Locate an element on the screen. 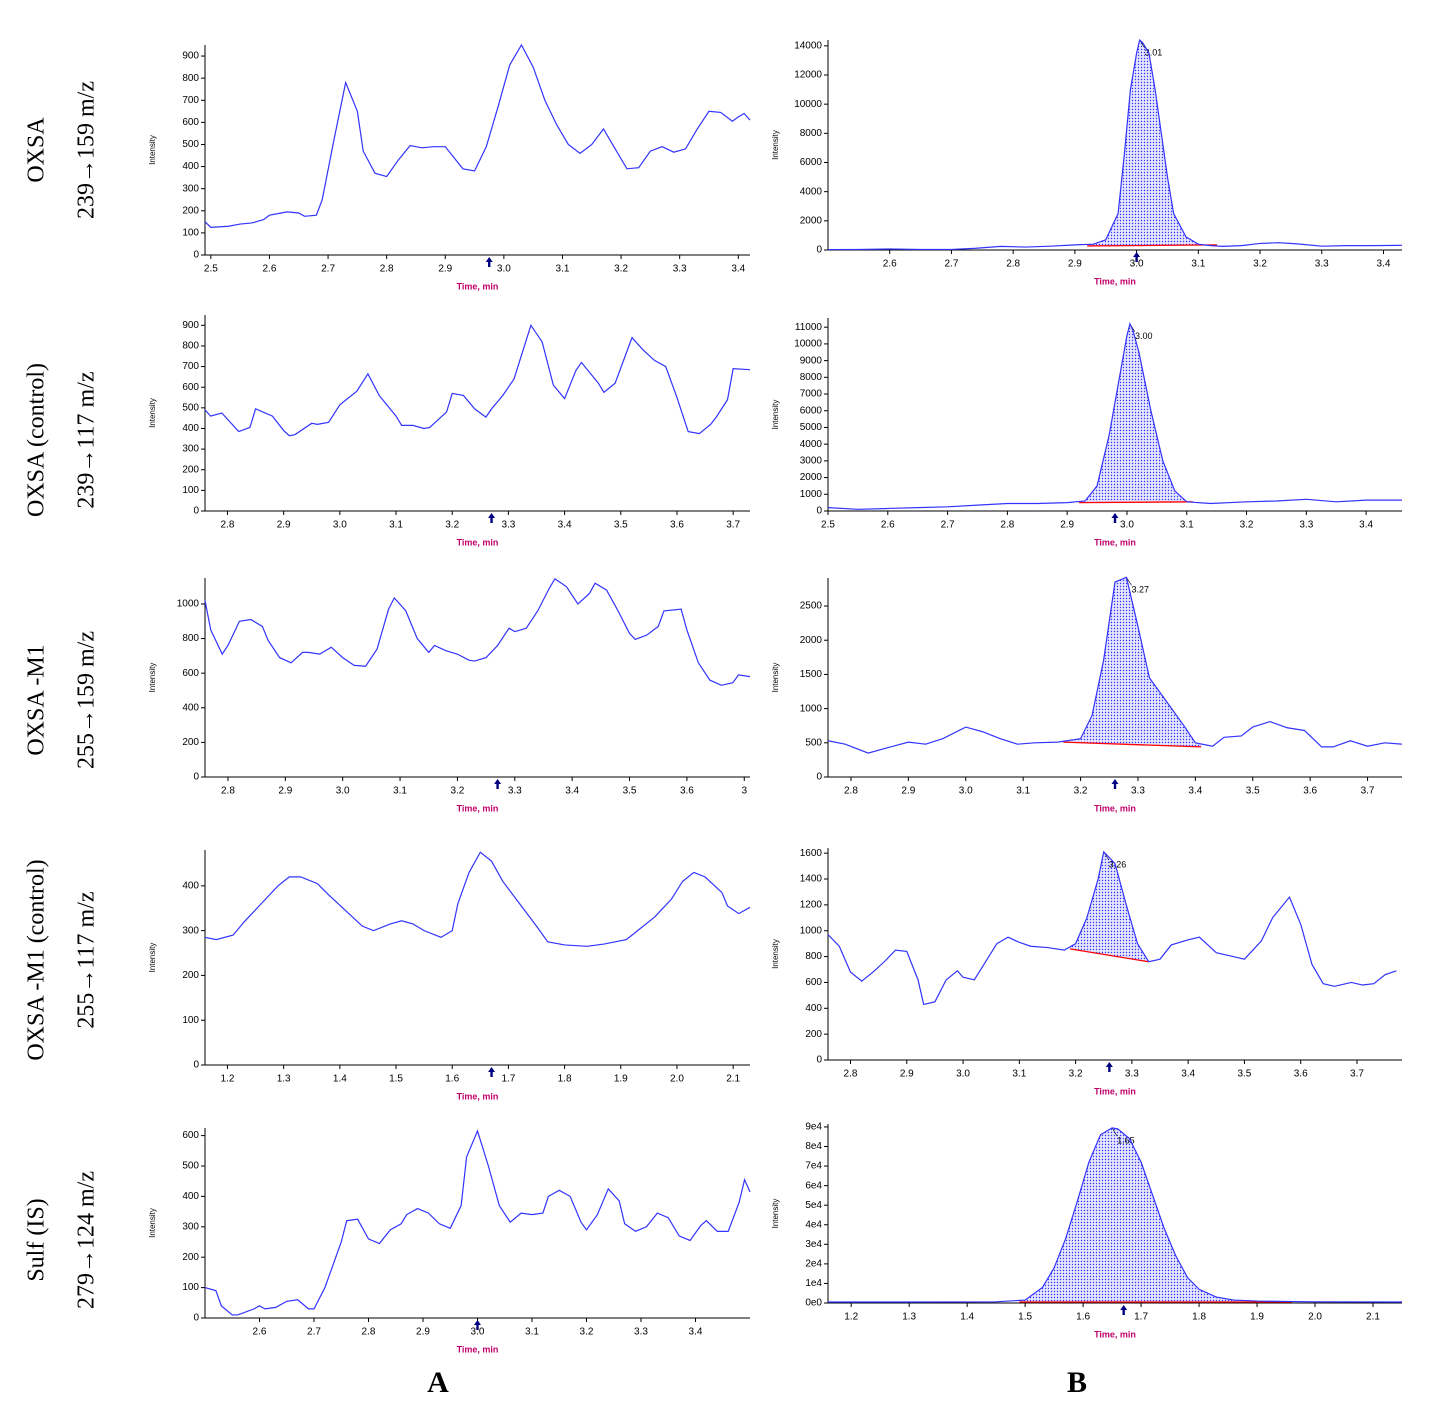 This screenshot has height=1422, width=1430. row-name: OXSA is located at coordinates (37, 150).